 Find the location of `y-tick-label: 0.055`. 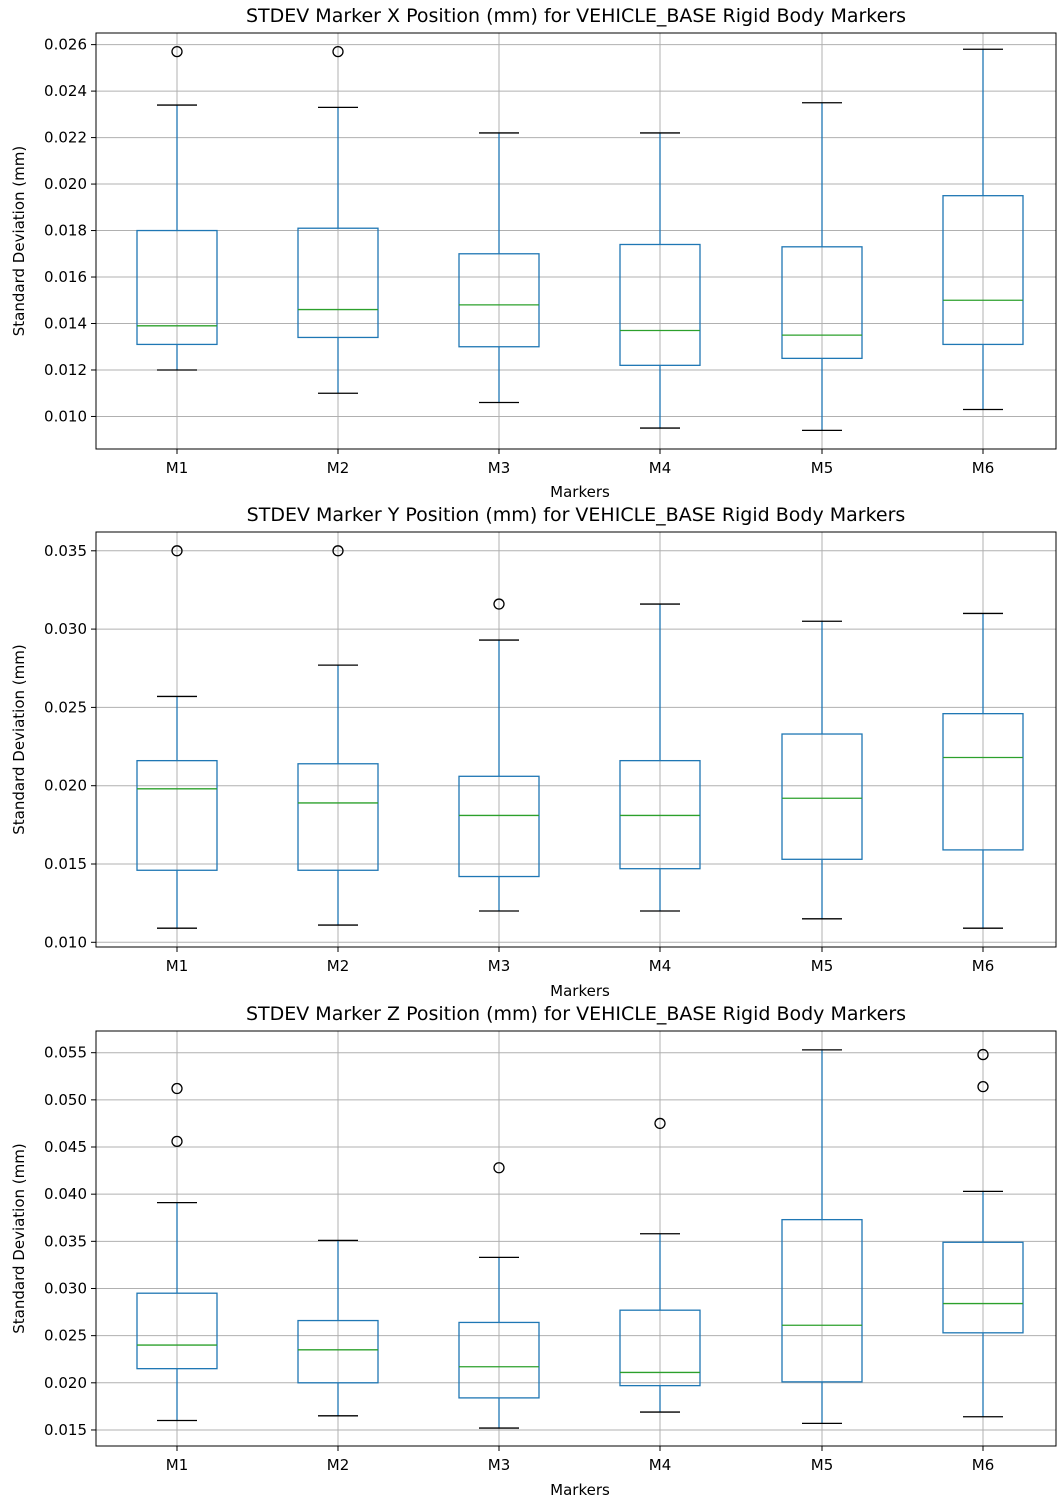

y-tick-label: 0.055 is located at coordinates (65, 1053).